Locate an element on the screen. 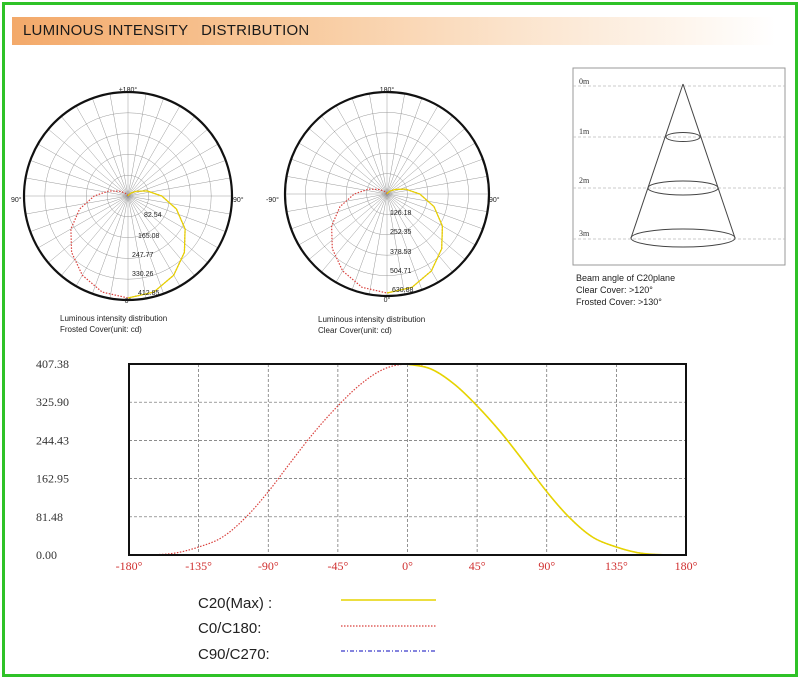 This screenshot has width=800, height=679. polar2-label-right: 90° is located at coordinates (494, 200).